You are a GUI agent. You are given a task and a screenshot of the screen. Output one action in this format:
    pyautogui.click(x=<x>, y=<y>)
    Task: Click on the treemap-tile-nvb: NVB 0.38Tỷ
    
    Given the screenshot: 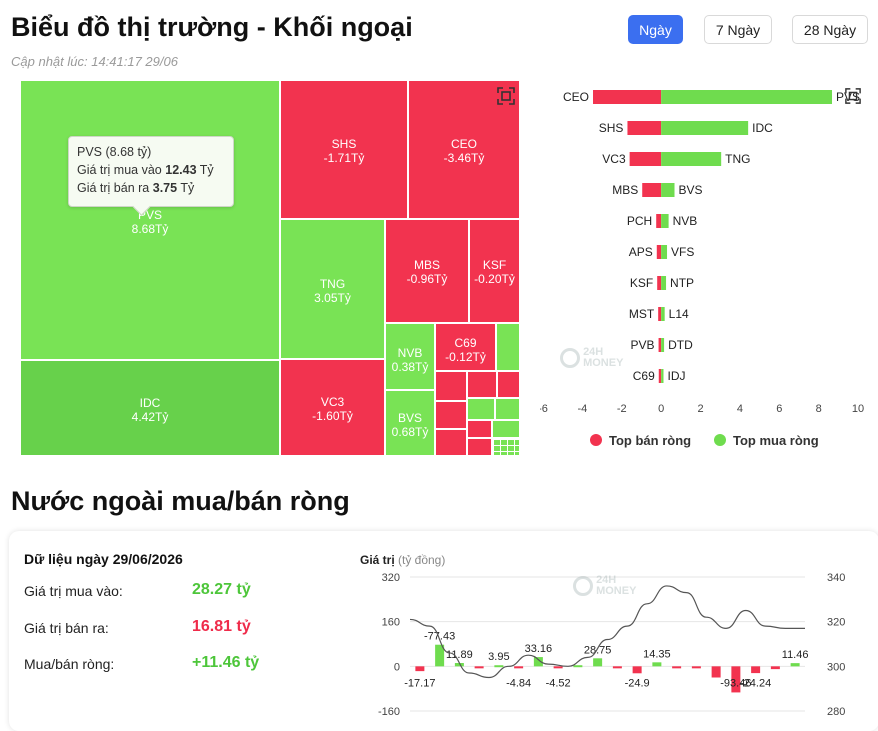 What is the action you would take?
    pyautogui.click(x=410, y=356)
    